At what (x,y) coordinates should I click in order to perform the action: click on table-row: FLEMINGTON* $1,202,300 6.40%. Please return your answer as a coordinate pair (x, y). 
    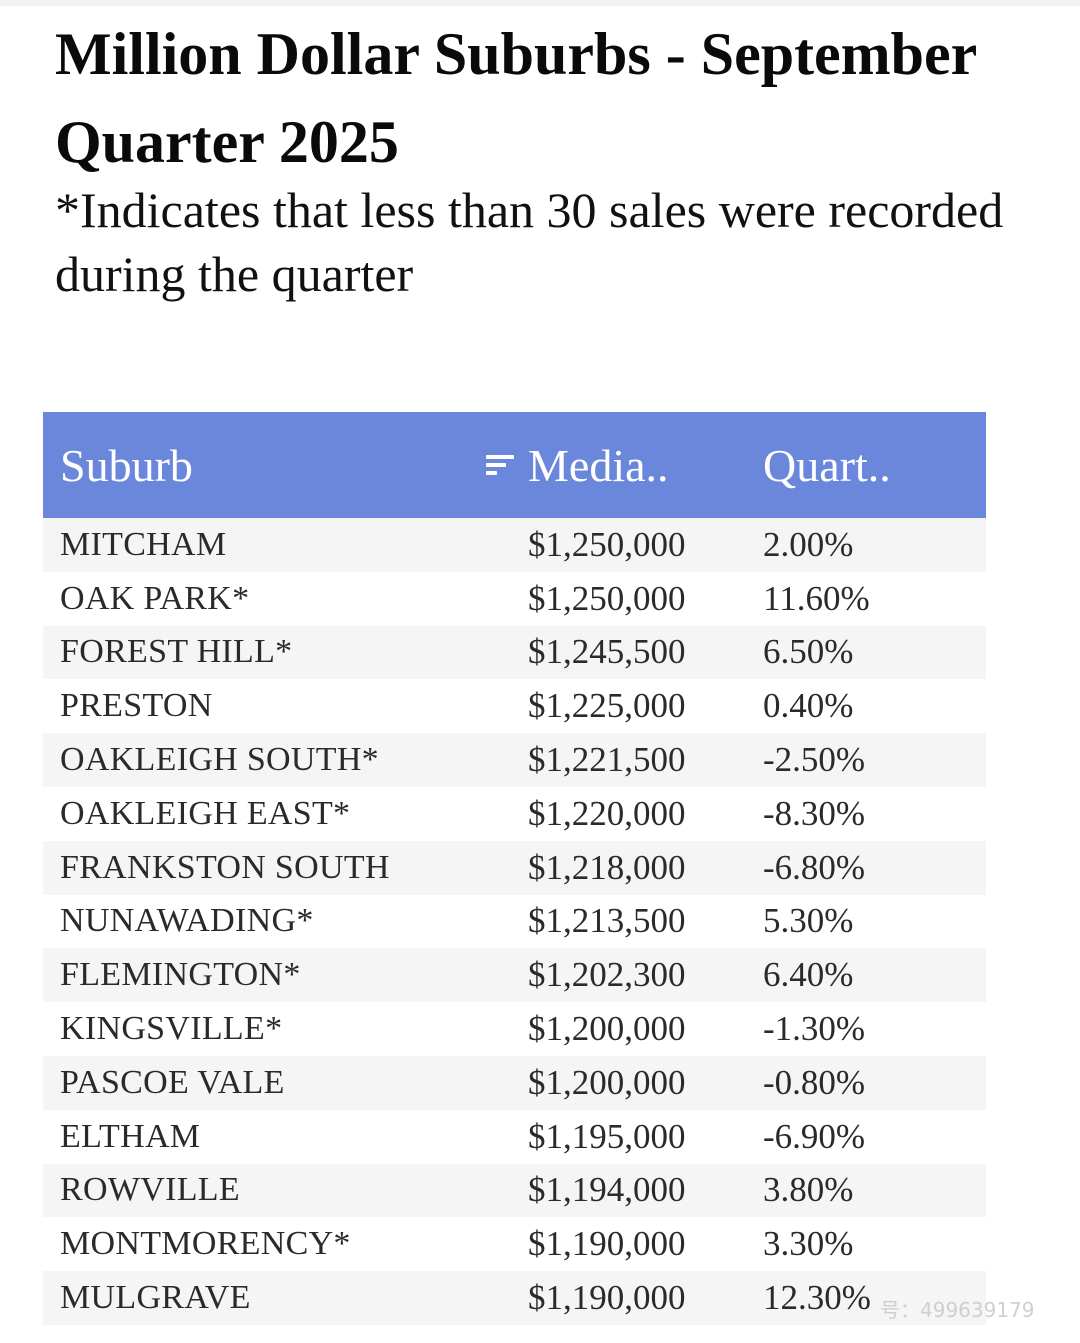
    Looking at the image, I should click on (514, 975).